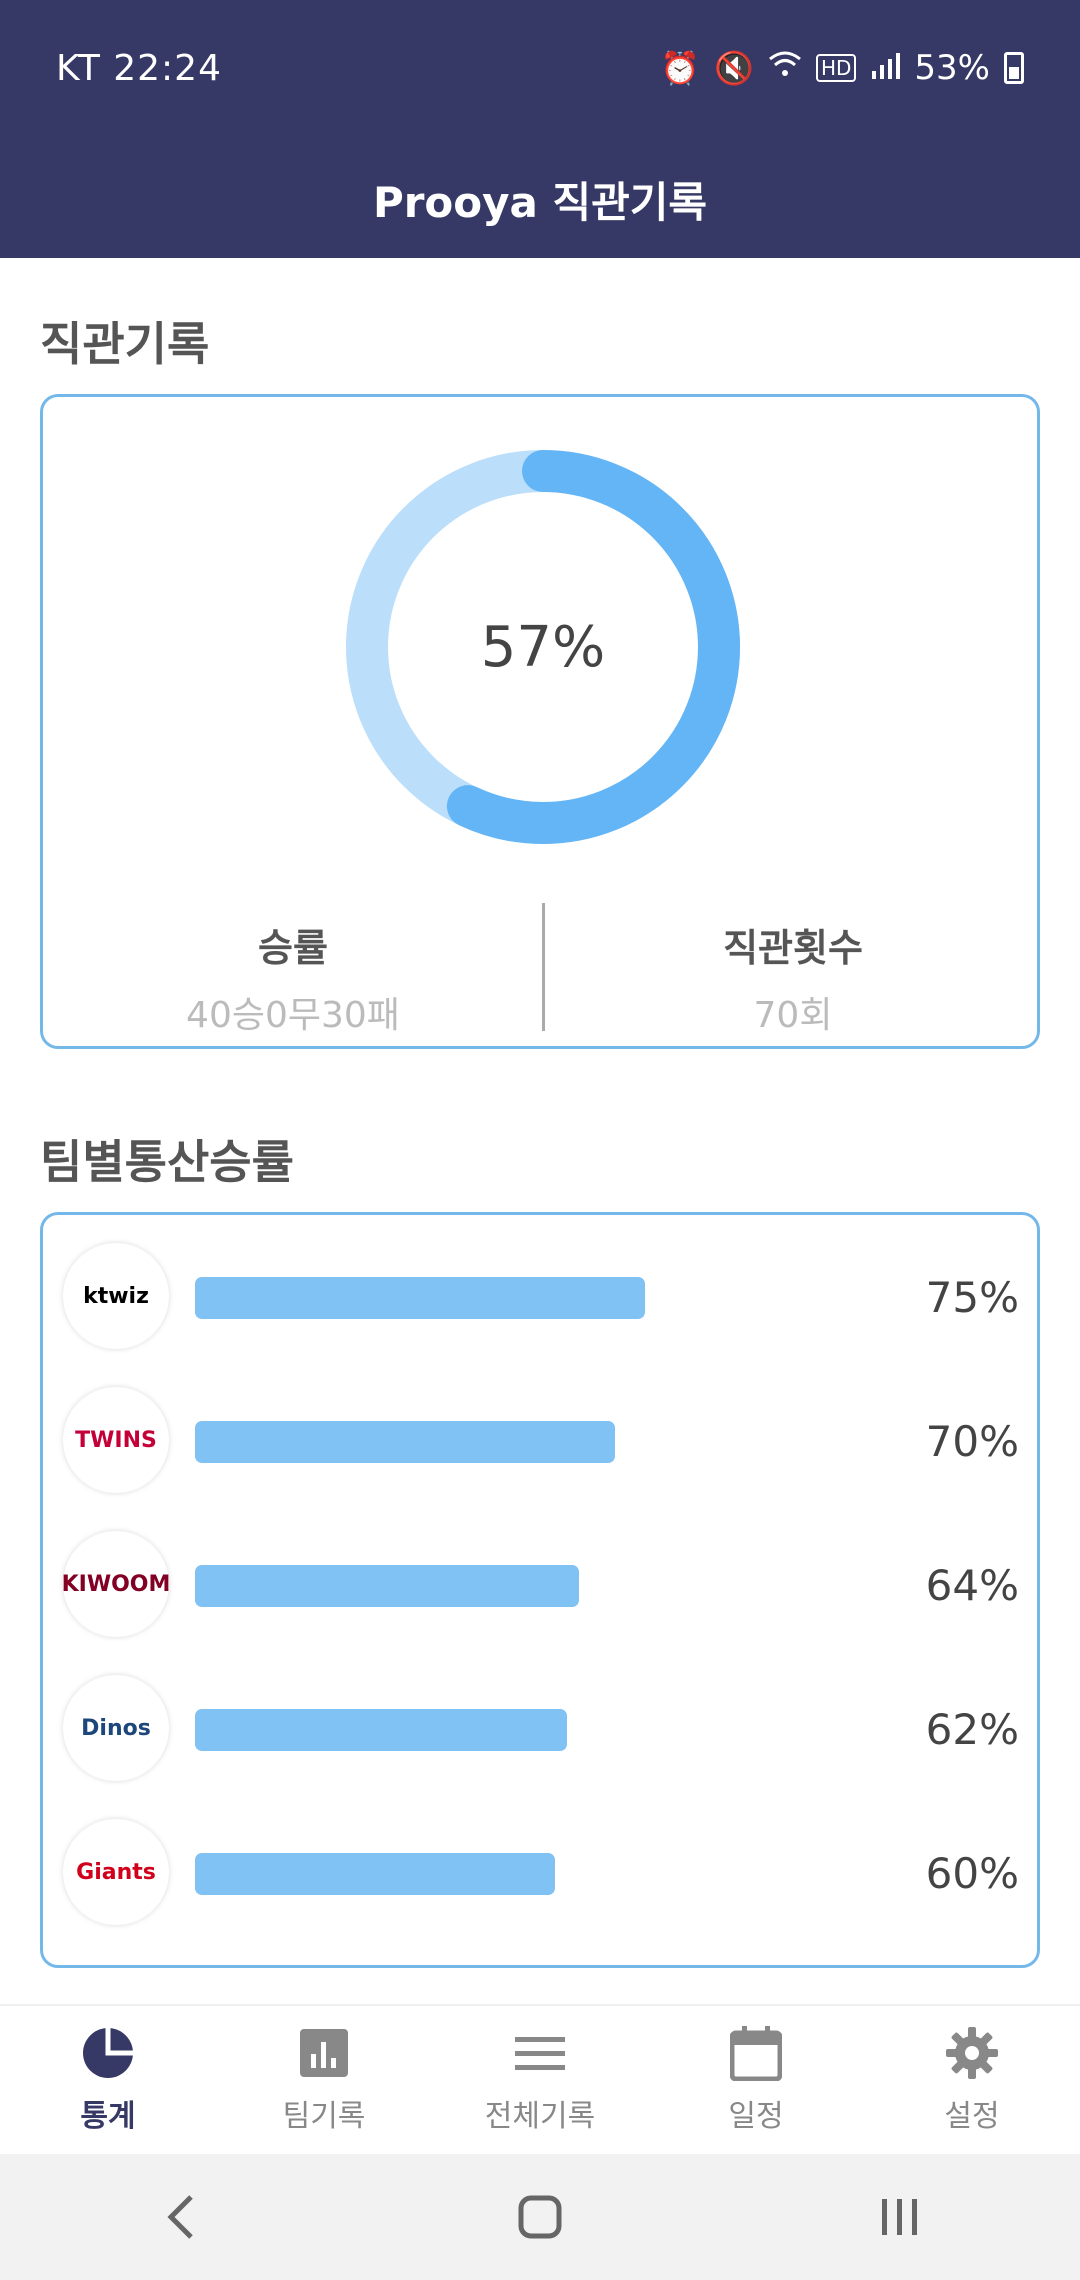  I want to click on win-rate-label: 승률, so click(293, 948).